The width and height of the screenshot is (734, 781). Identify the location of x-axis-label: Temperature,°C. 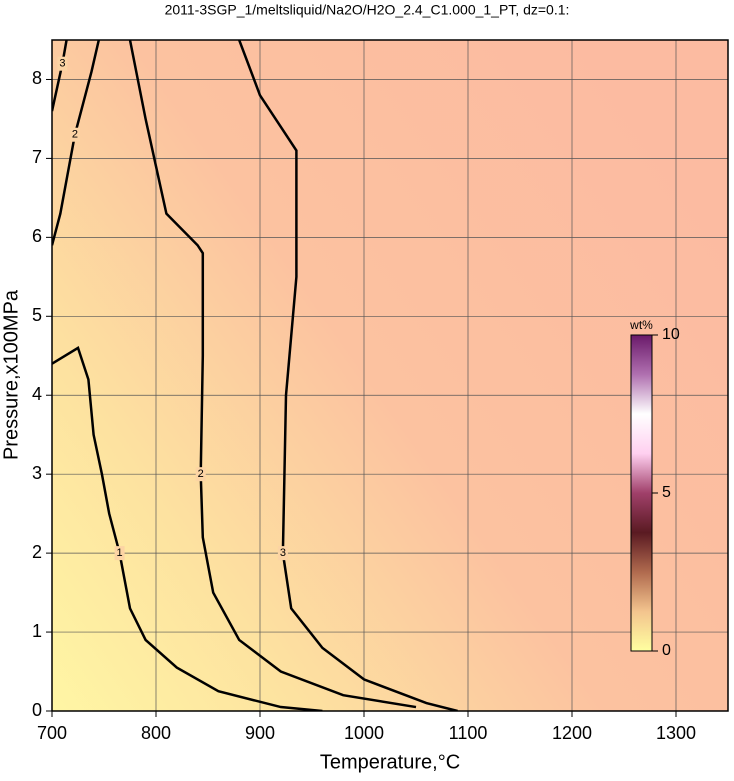
(390, 762).